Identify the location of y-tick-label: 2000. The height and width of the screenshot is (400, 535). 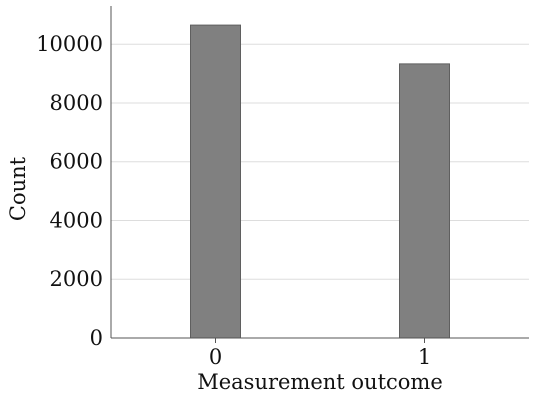
(76, 279).